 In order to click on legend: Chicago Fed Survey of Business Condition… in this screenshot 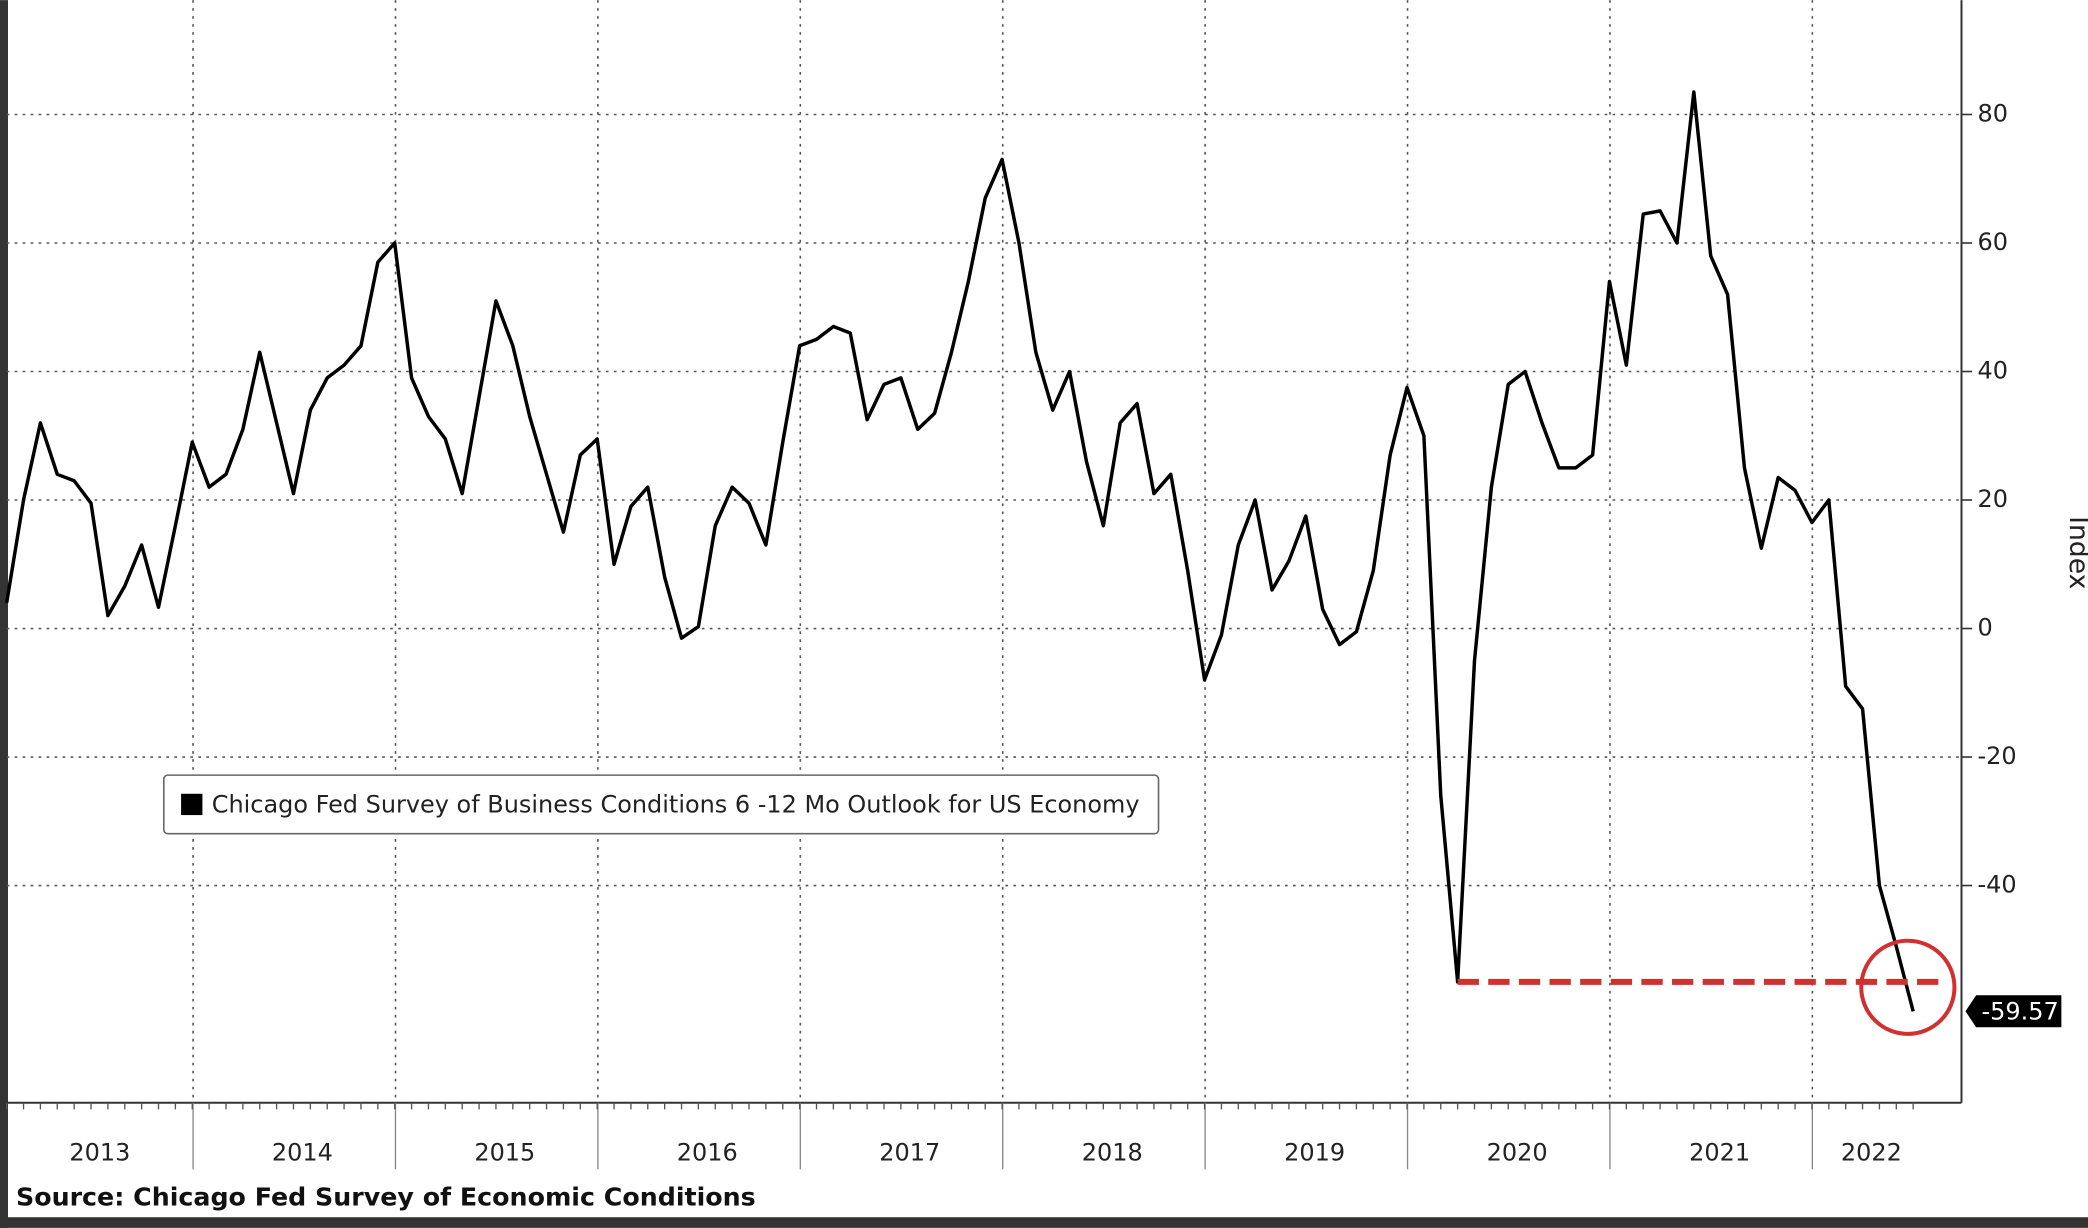, I will do `click(661, 804)`.